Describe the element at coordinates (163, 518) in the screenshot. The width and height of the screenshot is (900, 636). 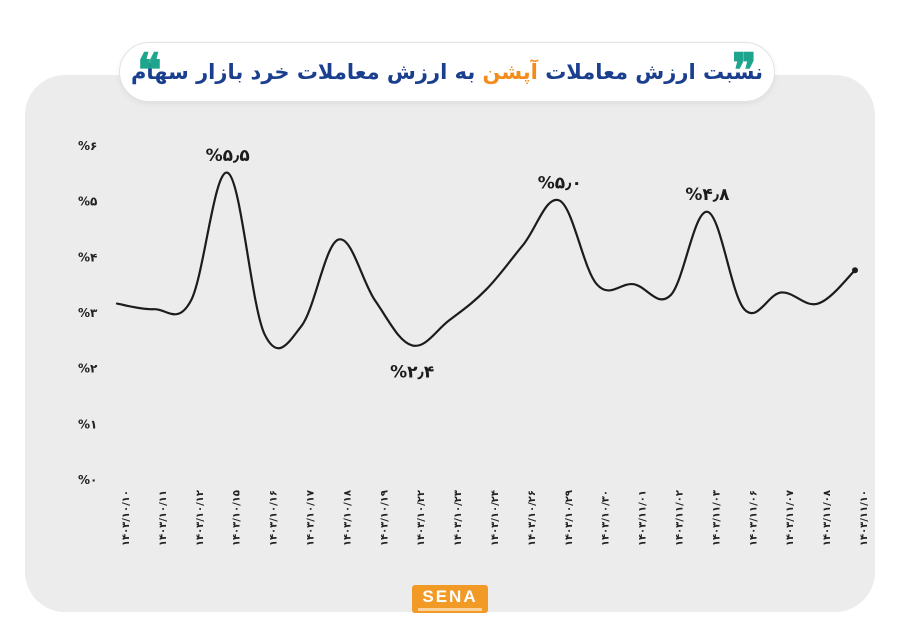
I see `x-tick-label: ۱۴۰۳/۱۰/۱۱` at that location.